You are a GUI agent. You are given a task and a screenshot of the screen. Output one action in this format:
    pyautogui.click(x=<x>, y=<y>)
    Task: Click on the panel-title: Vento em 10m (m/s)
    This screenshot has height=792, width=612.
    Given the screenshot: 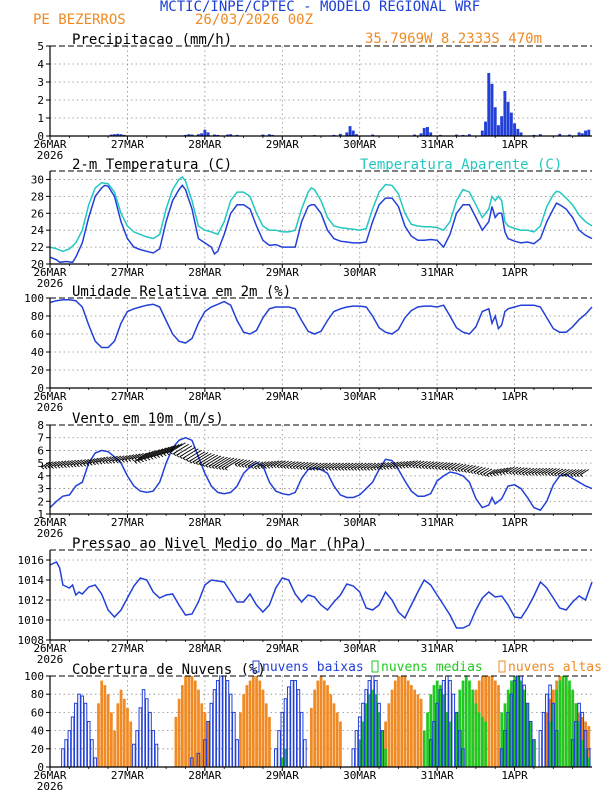 What is the action you would take?
    pyautogui.click(x=148, y=419)
    